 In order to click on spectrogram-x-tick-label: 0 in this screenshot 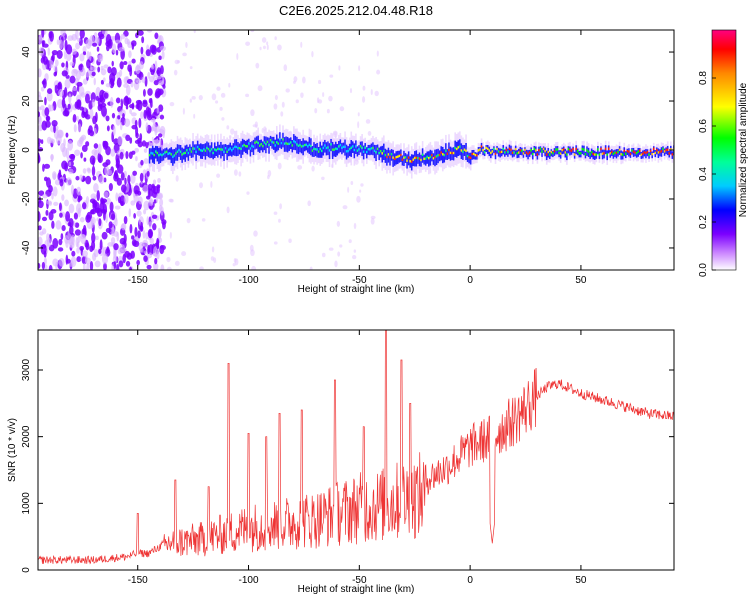, I will do `click(470, 280)`.